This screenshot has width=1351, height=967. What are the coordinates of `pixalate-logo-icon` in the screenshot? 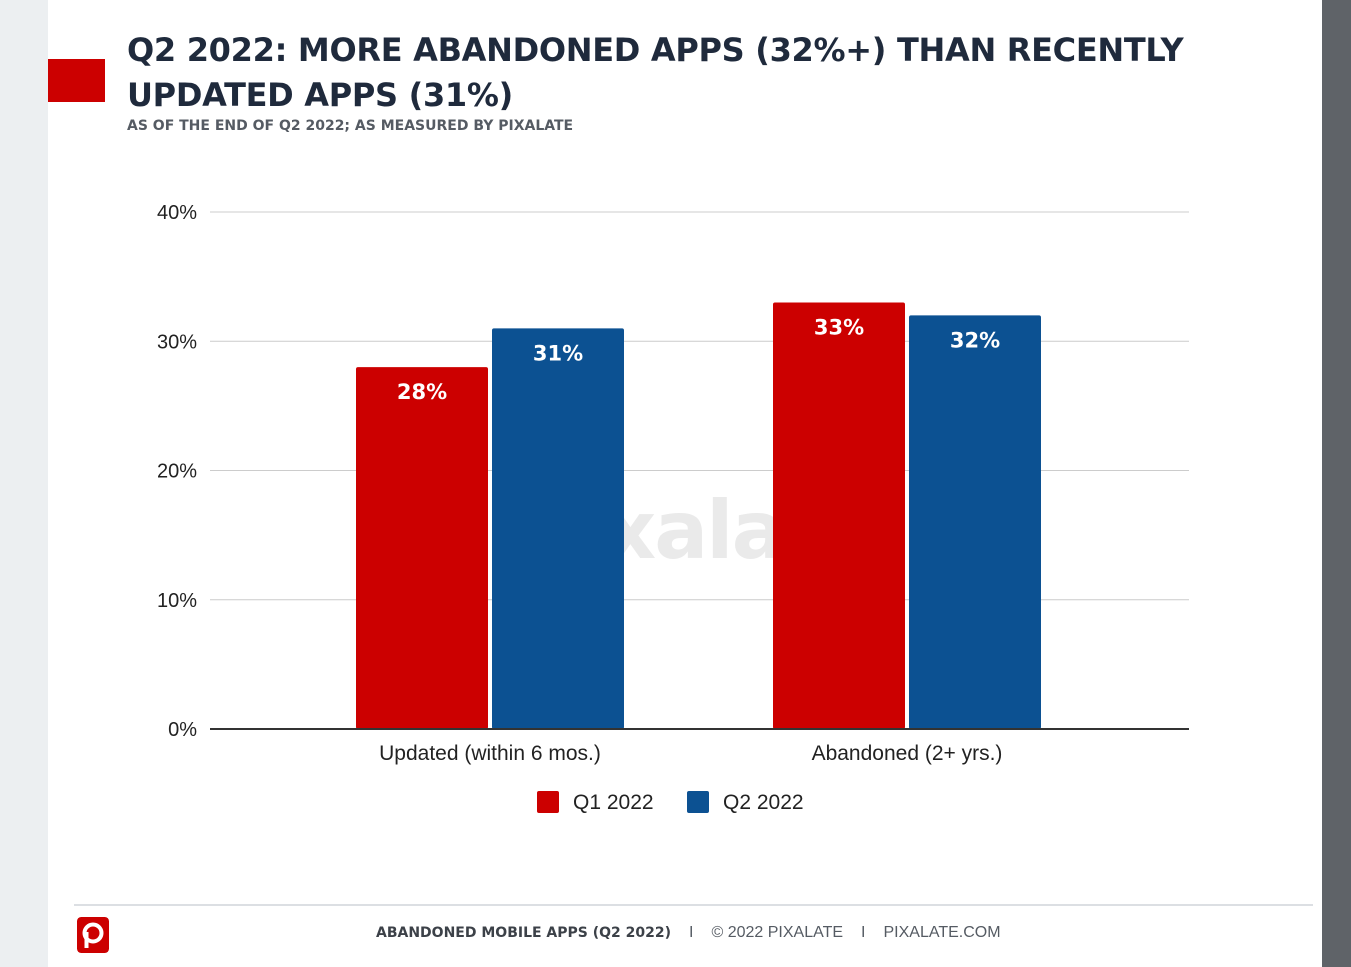 It's located at (93, 935).